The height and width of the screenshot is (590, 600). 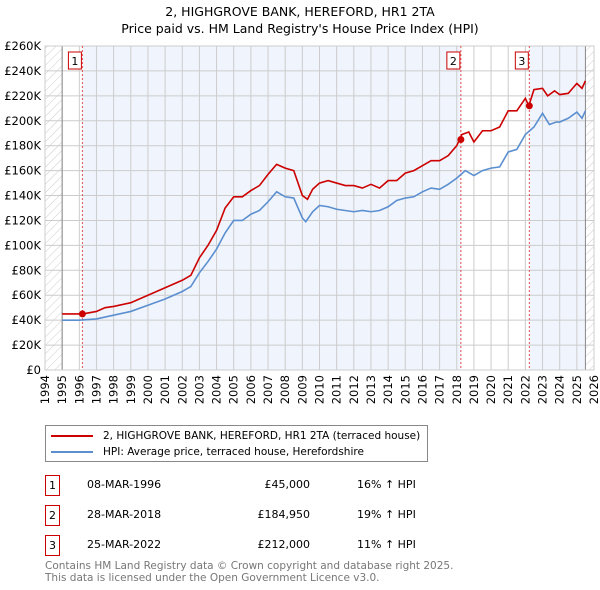 What do you see at coordinates (22, 171) in the screenshot?
I see `y-tick-label: £160K` at bounding box center [22, 171].